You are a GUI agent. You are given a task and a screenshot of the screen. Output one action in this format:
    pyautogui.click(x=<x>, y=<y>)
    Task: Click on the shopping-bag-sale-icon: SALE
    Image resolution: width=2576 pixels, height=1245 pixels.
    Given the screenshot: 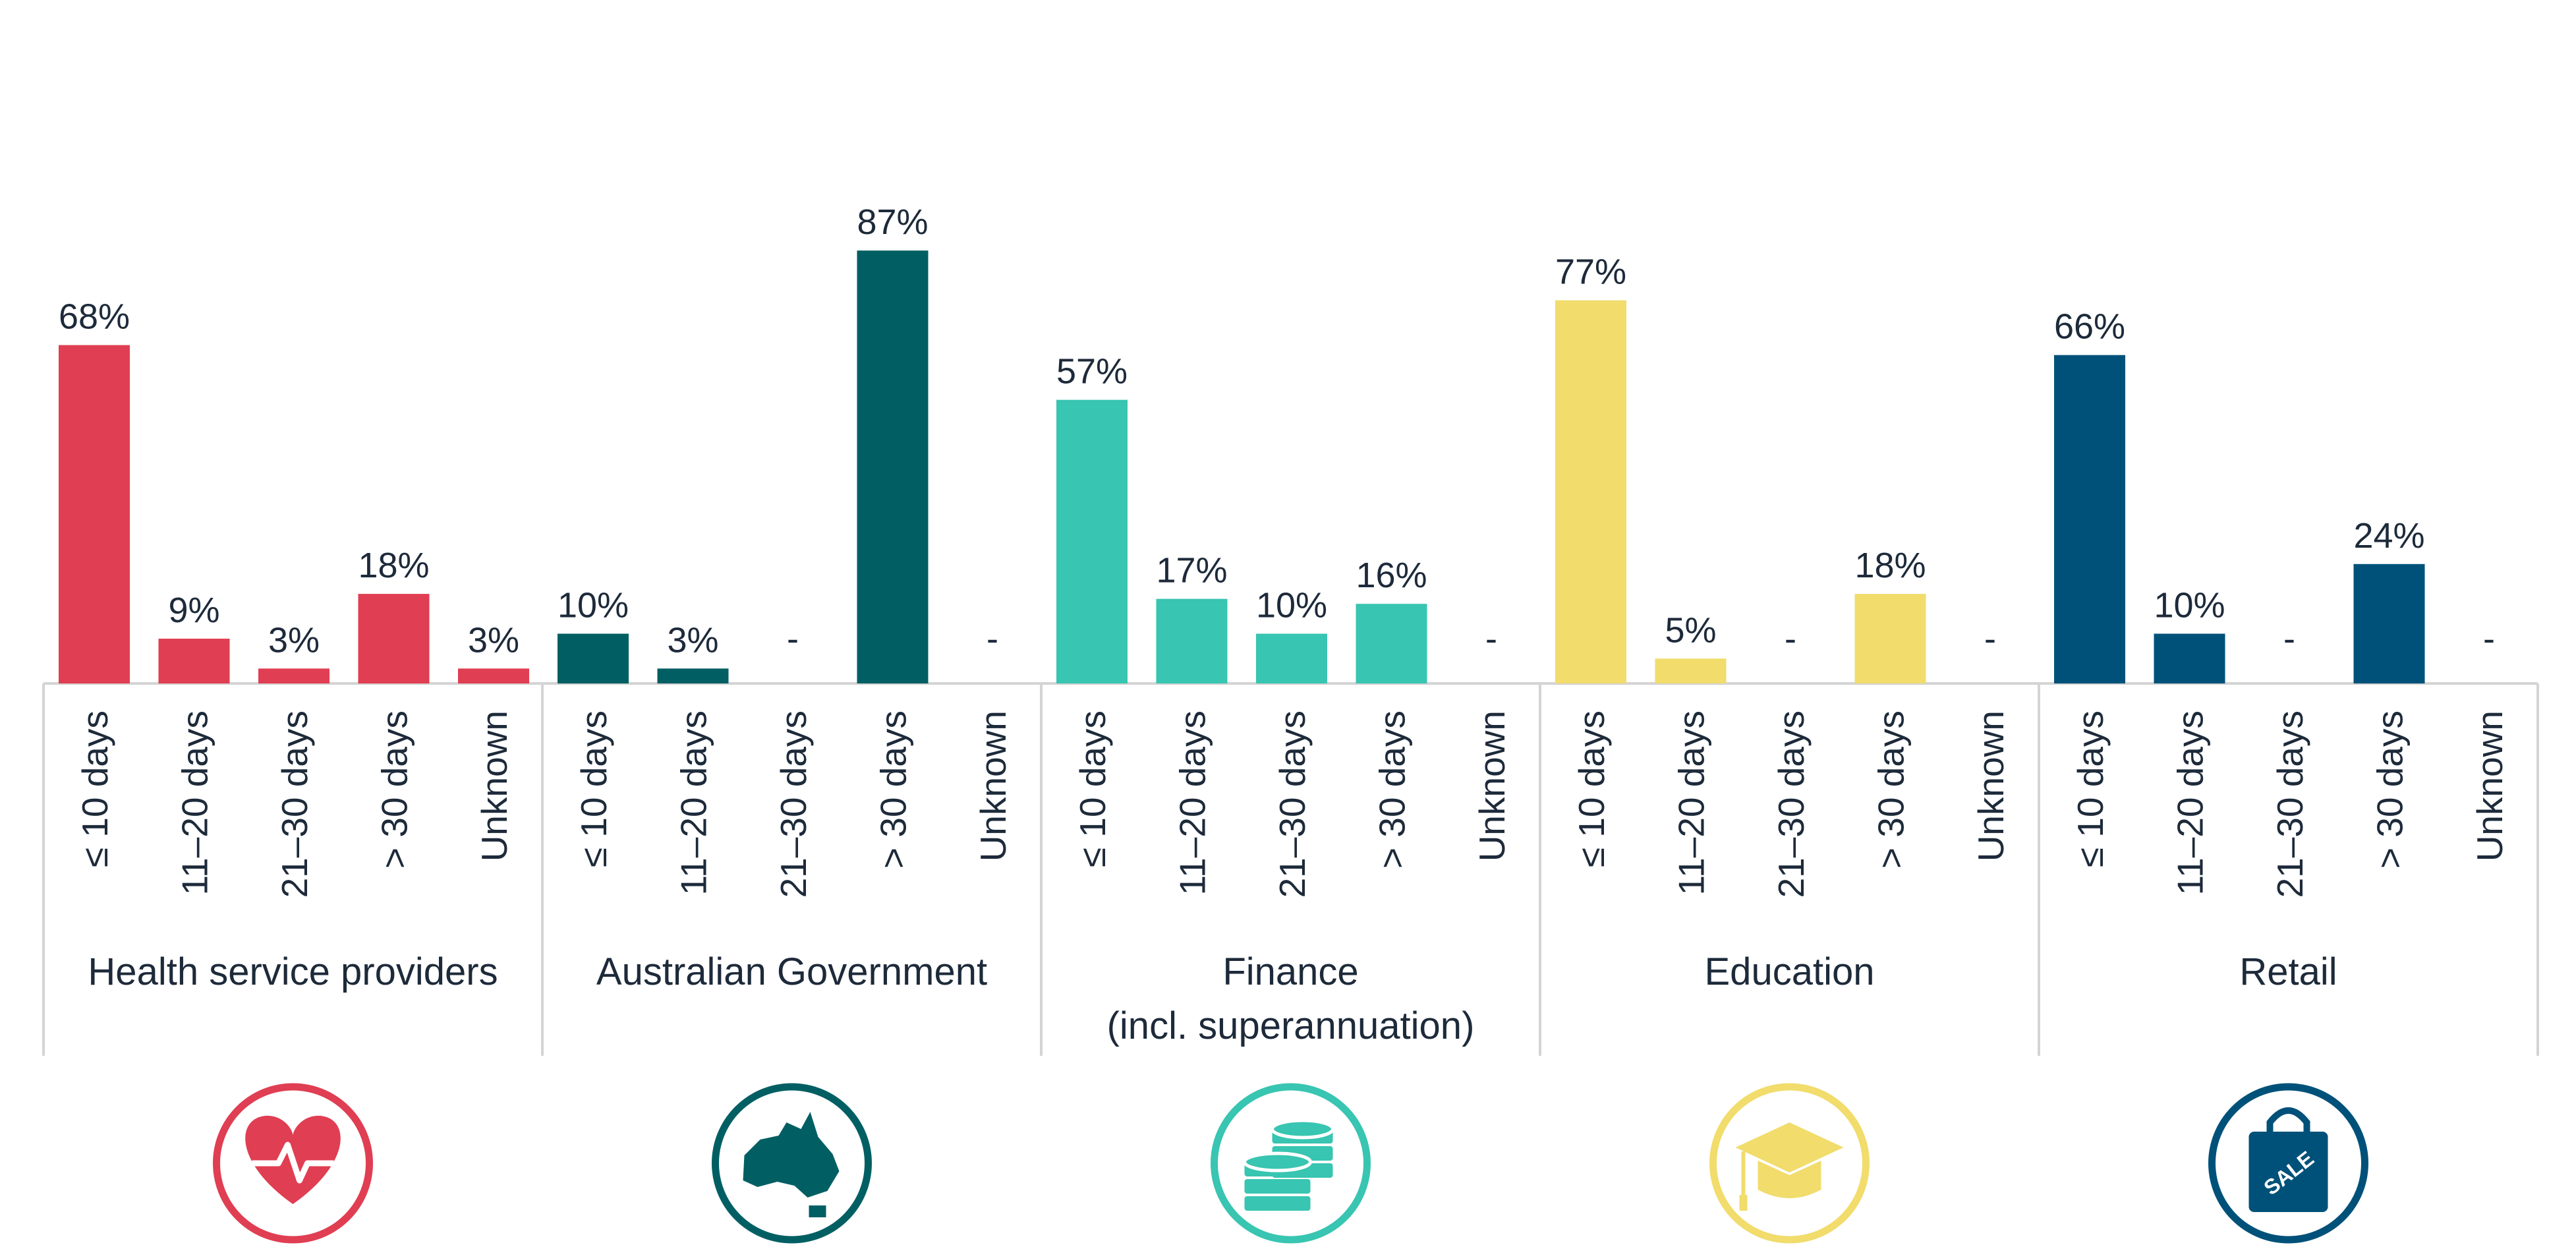 What is the action you would take?
    pyautogui.click(x=2288, y=1163)
    